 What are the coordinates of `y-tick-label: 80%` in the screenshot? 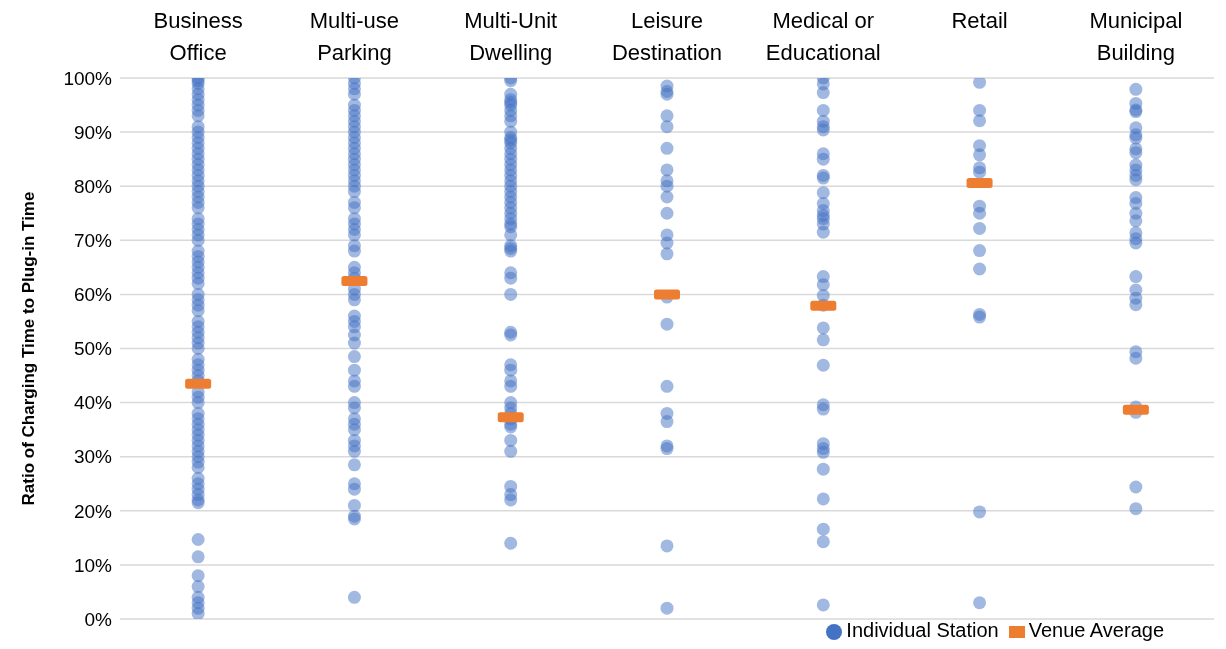 It's located at (93, 186).